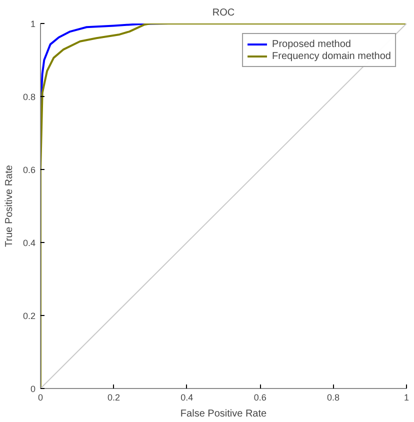 The image size is (414, 422). Describe the element at coordinates (407, 397) in the screenshot. I see `x-tick-label: 1` at that location.